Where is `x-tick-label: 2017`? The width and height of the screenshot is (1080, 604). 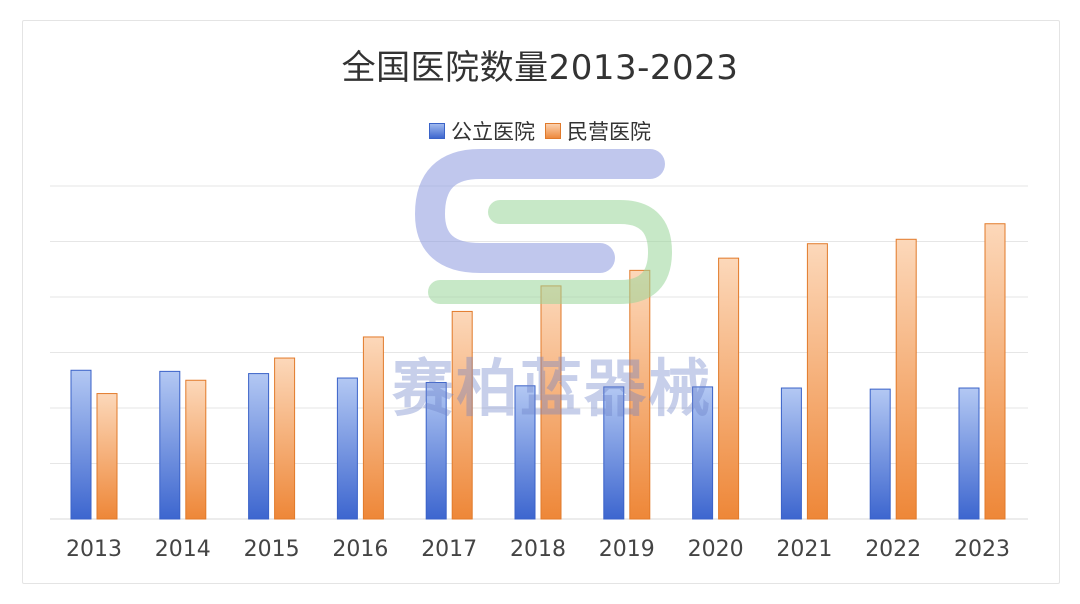 x-tick-label: 2017 is located at coordinates (449, 549).